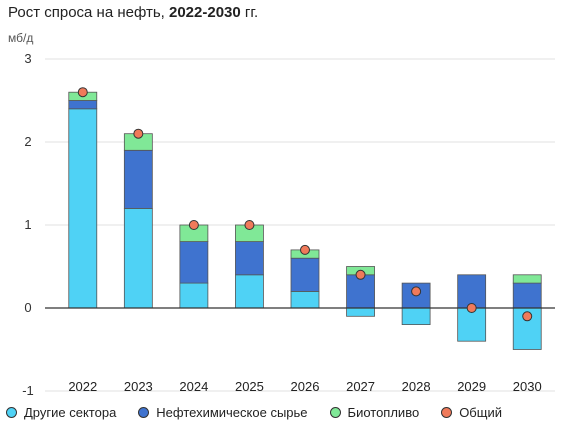 The width and height of the screenshot is (570, 439). What do you see at coordinates (383, 412) in the screenshot?
I see `legend-label: Биотопливо` at bounding box center [383, 412].